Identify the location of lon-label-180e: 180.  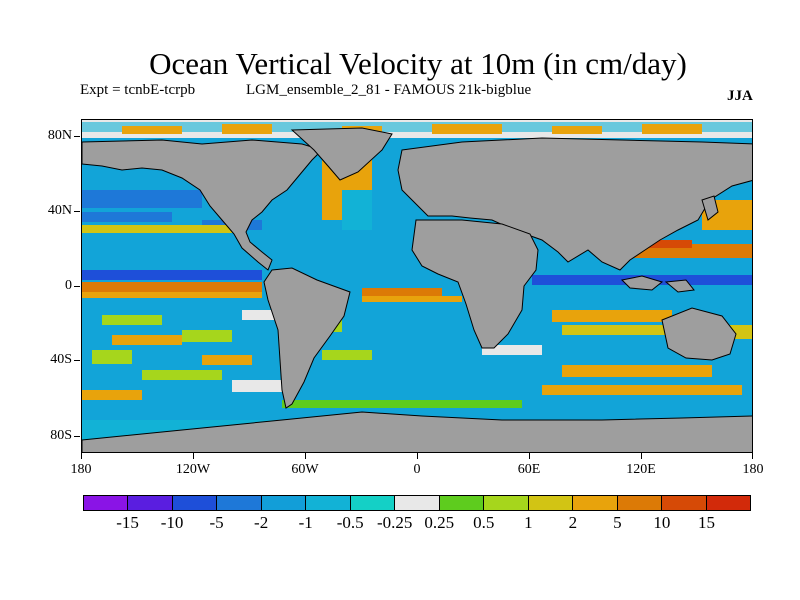
(753, 469).